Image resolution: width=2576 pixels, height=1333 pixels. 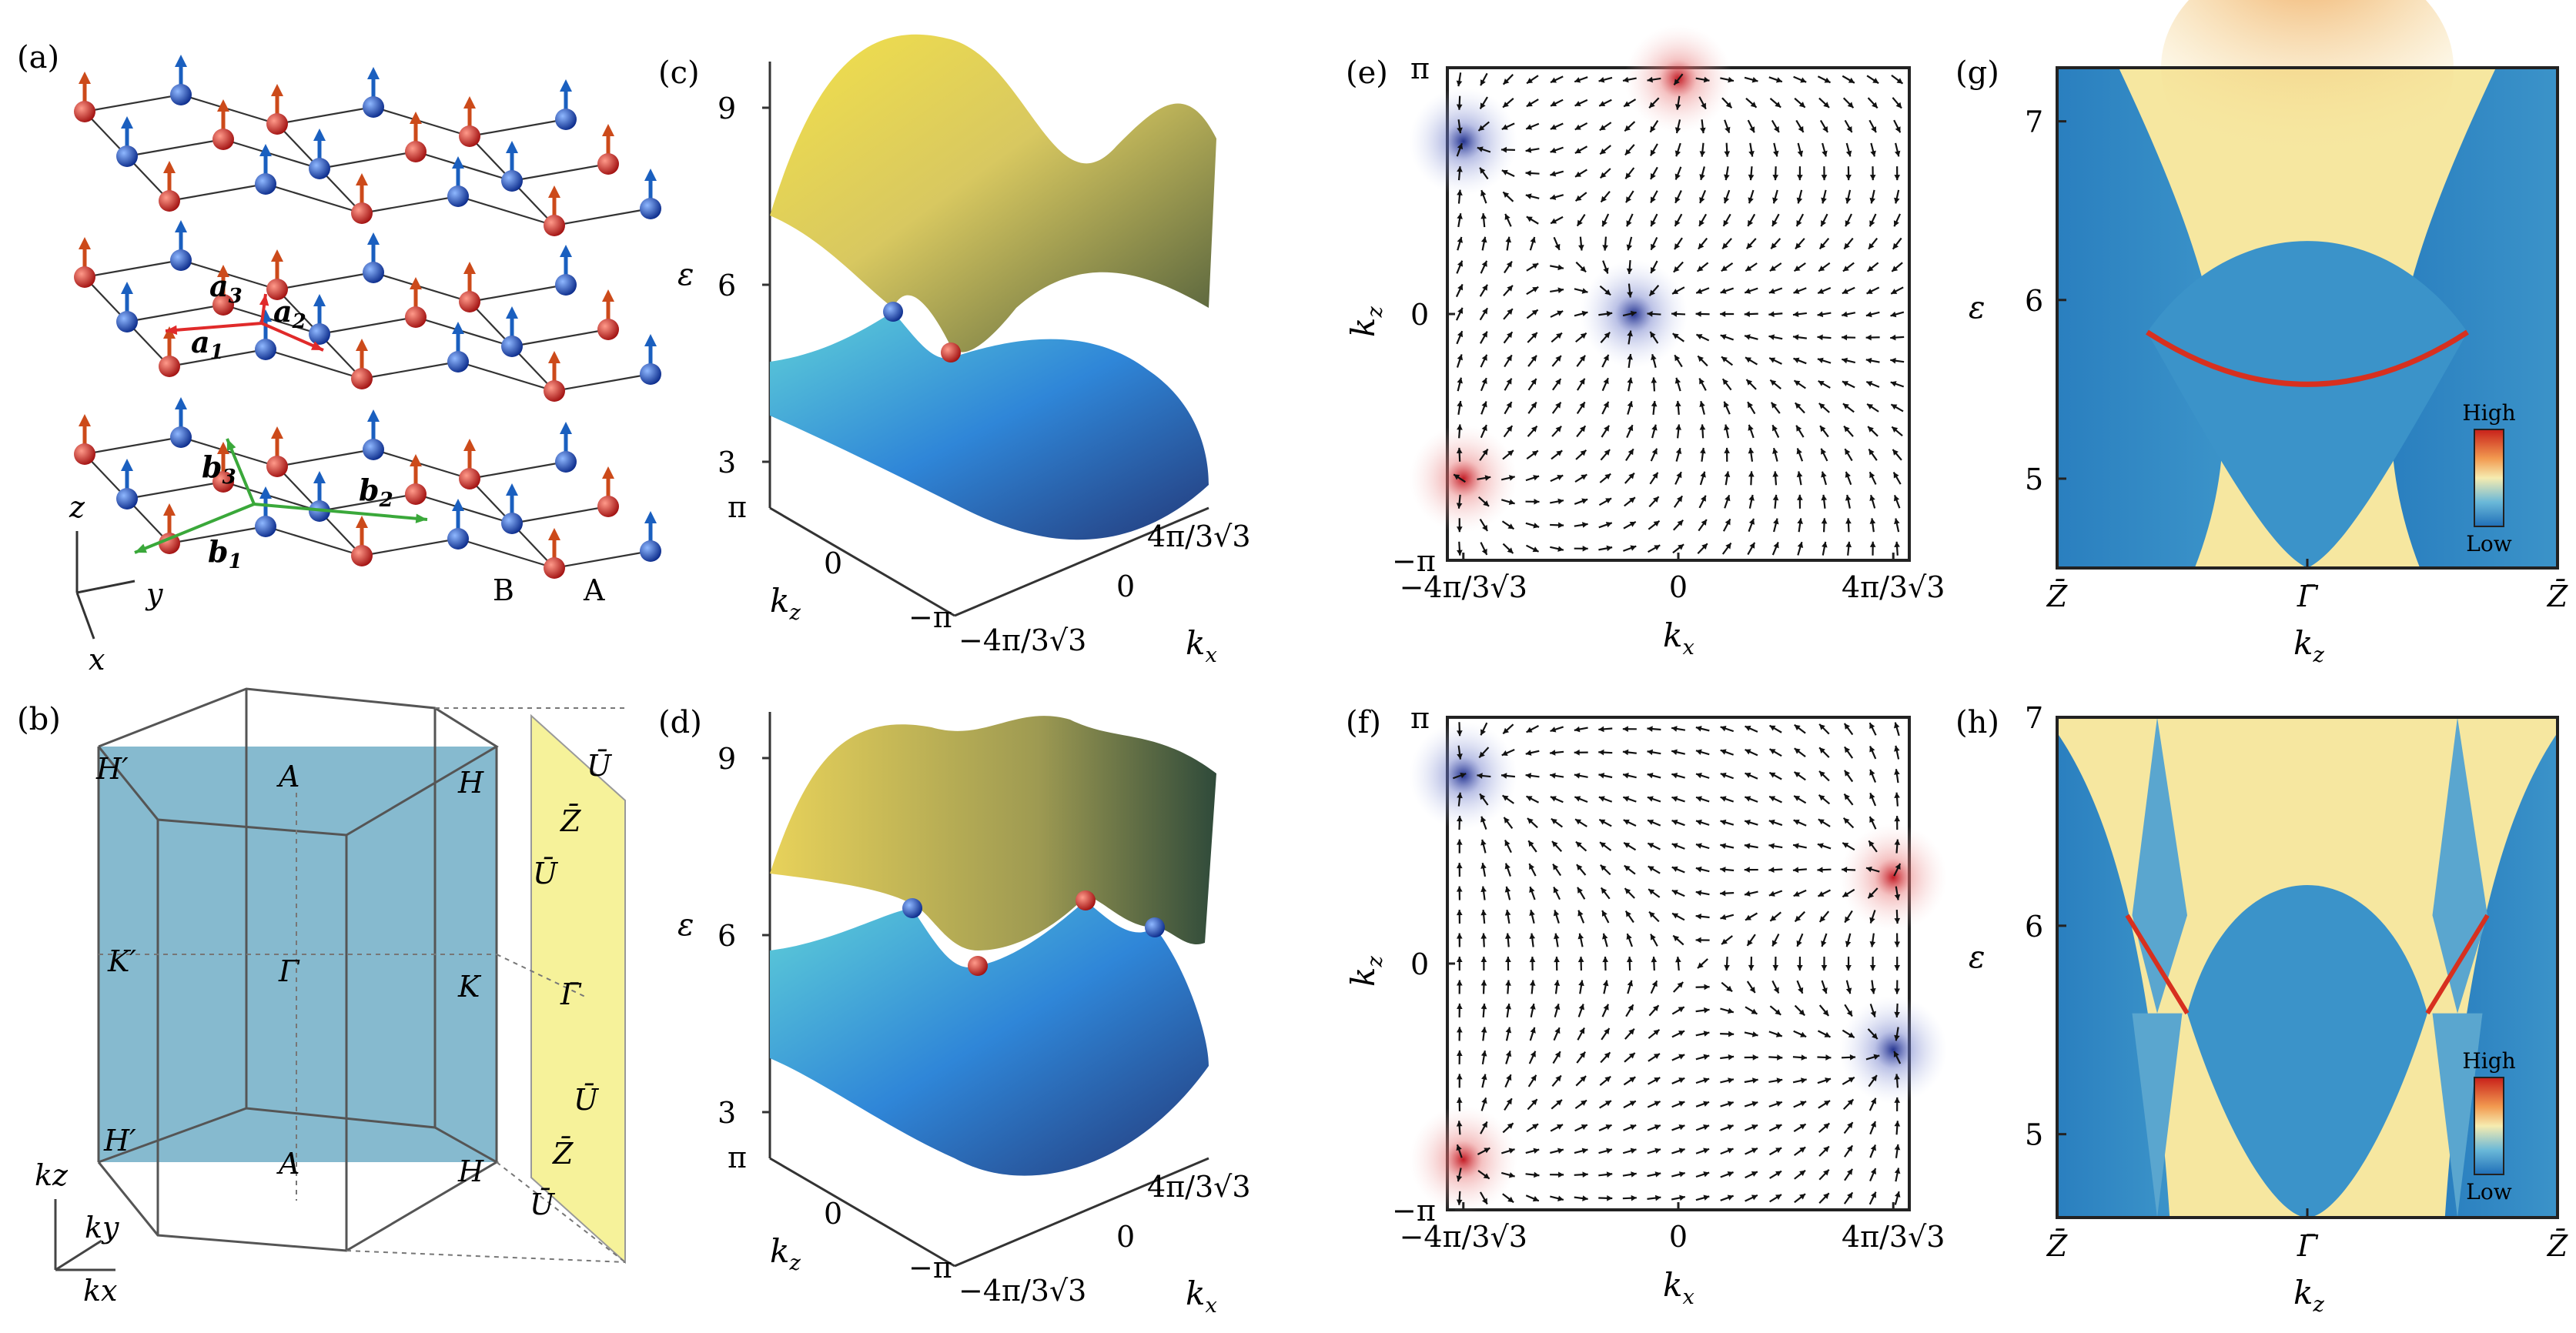 What do you see at coordinates (376, 492) in the screenshot?
I see `vector-label-b2: b2` at bounding box center [376, 492].